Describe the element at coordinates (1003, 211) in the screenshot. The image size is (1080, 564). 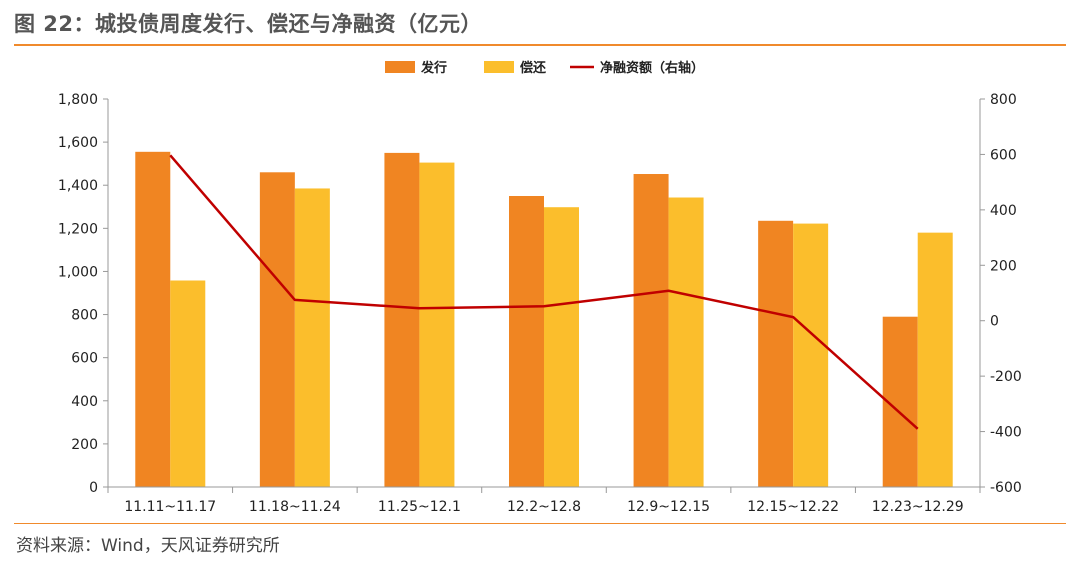
I see `y-right-tick-label: 400` at that location.